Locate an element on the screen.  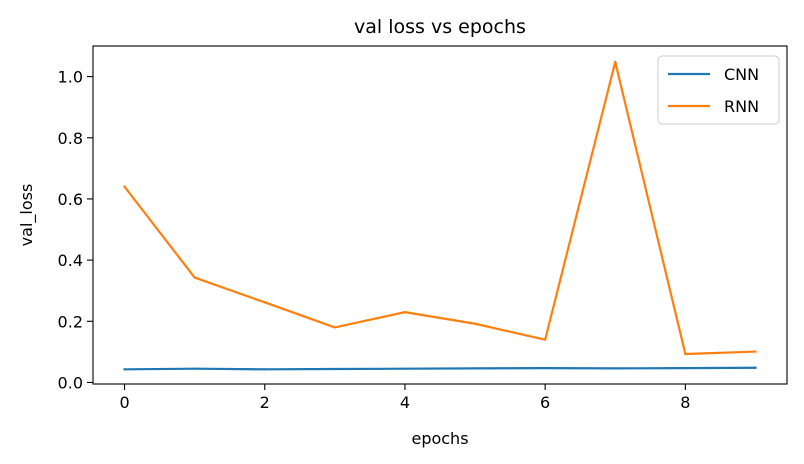
y-tick-label: 1.0 is located at coordinates (70, 77).